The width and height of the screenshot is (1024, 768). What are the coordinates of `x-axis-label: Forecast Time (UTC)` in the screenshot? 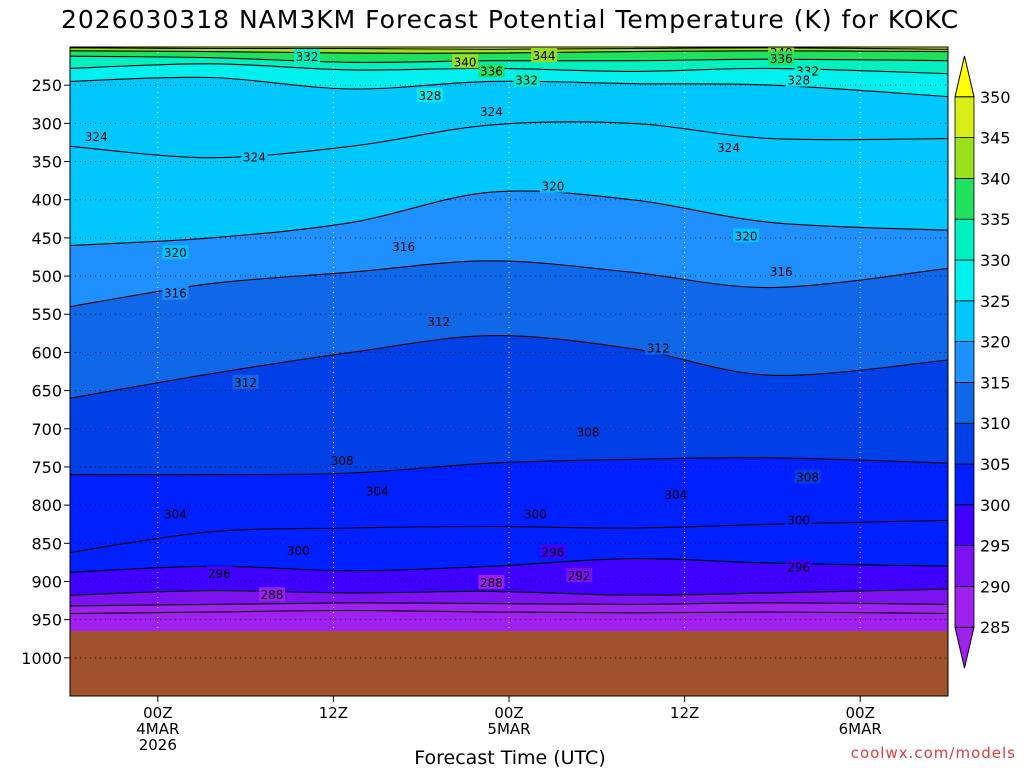 It's located at (509, 757).